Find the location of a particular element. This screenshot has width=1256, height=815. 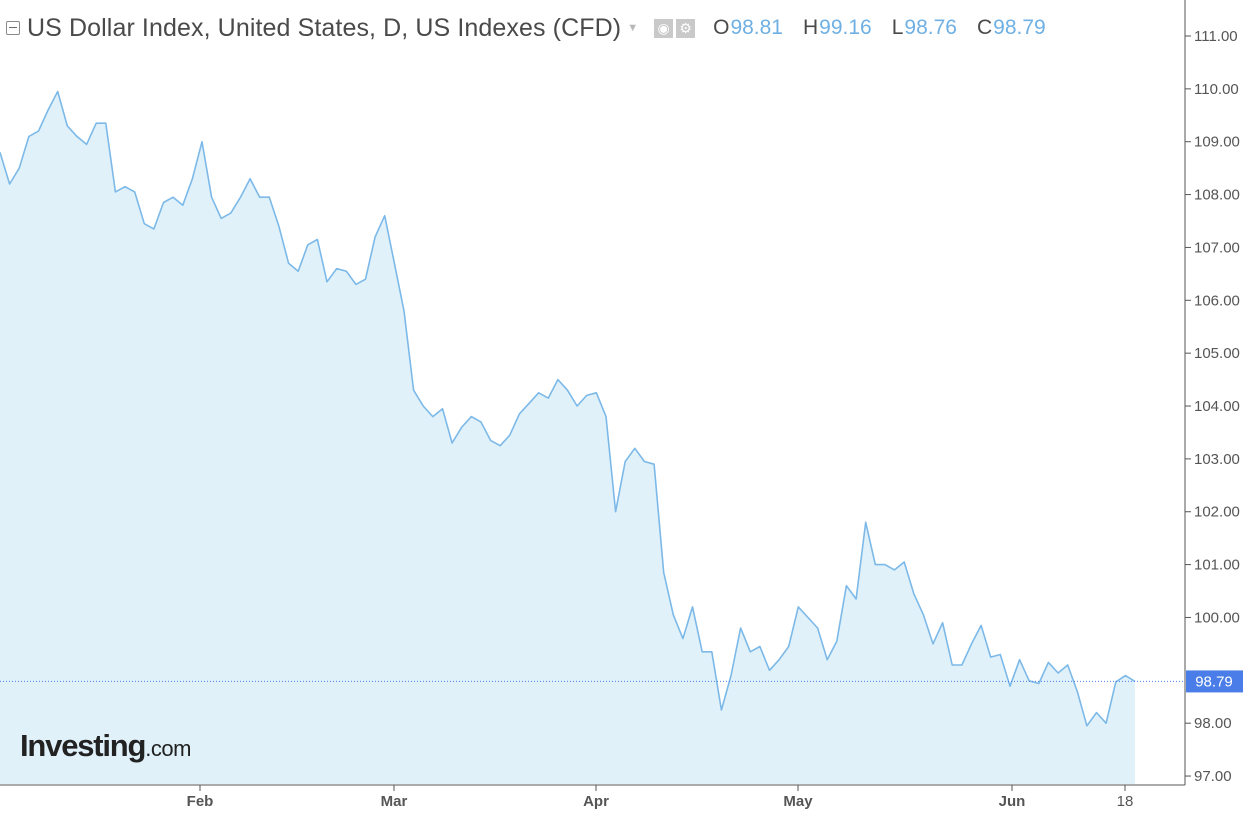

y-tick-label: 106.00 is located at coordinates (1217, 300).